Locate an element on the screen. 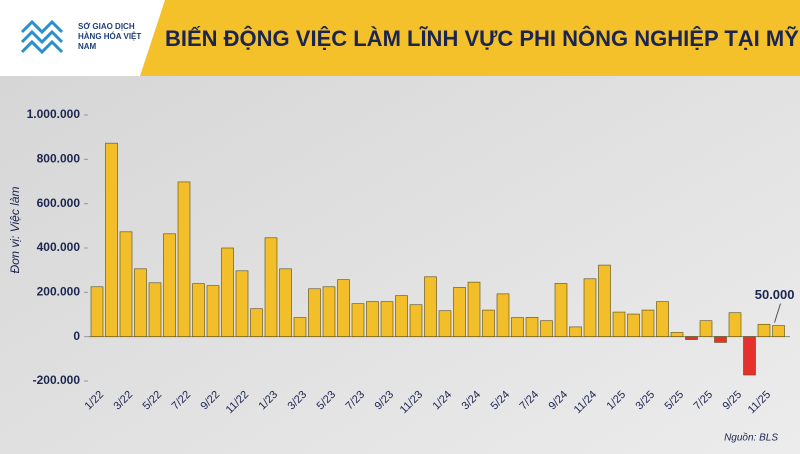  label-leader is located at coordinates (777, 313).